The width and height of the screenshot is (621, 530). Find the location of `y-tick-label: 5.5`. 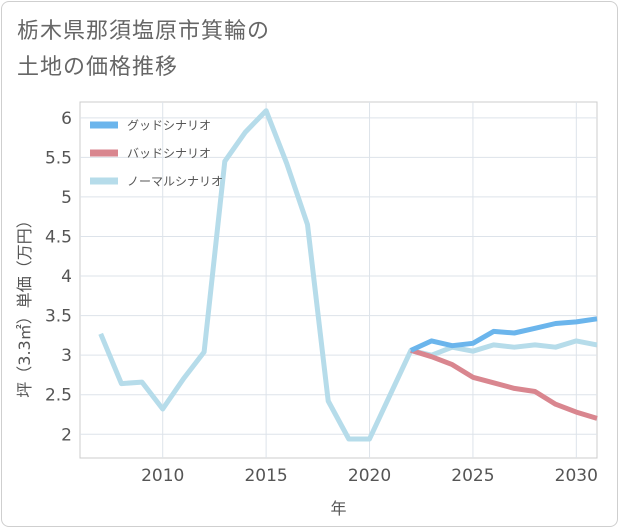

y-tick-label: 5.5 is located at coordinates (58, 158).